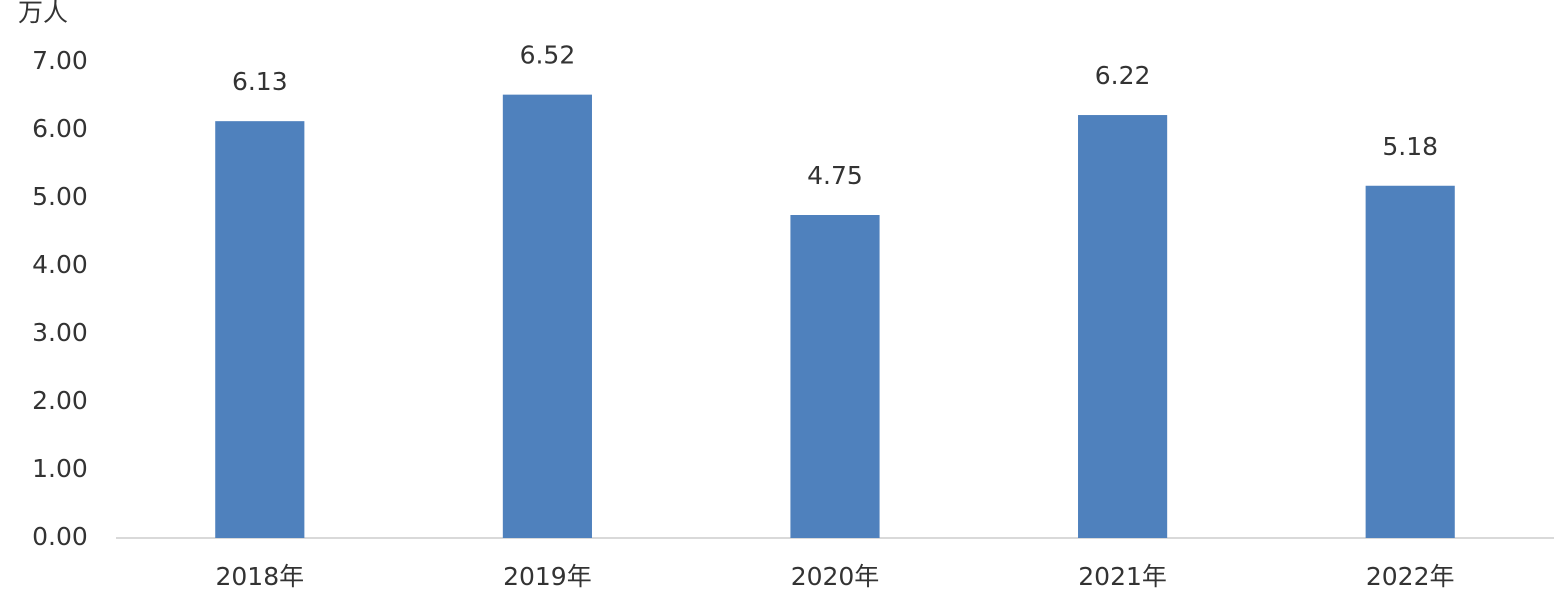  I want to click on data-label: 6.22, so click(1123, 75).